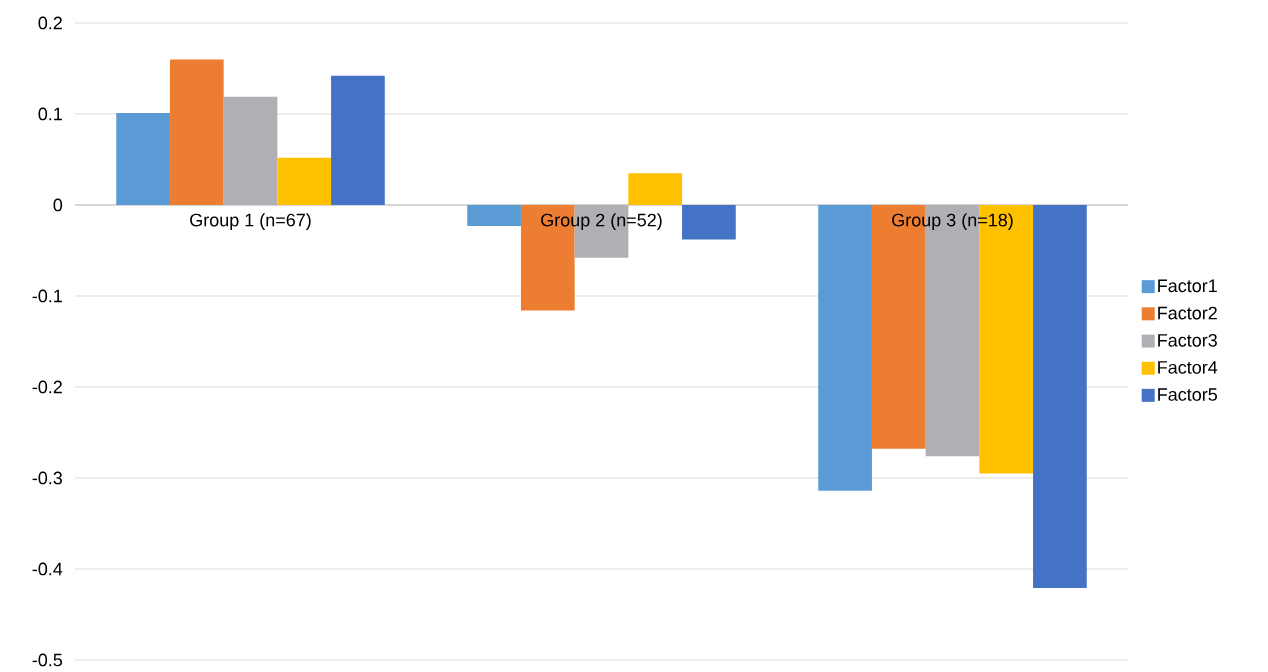  I want to click on legend-label: Factor5, so click(1187, 394).